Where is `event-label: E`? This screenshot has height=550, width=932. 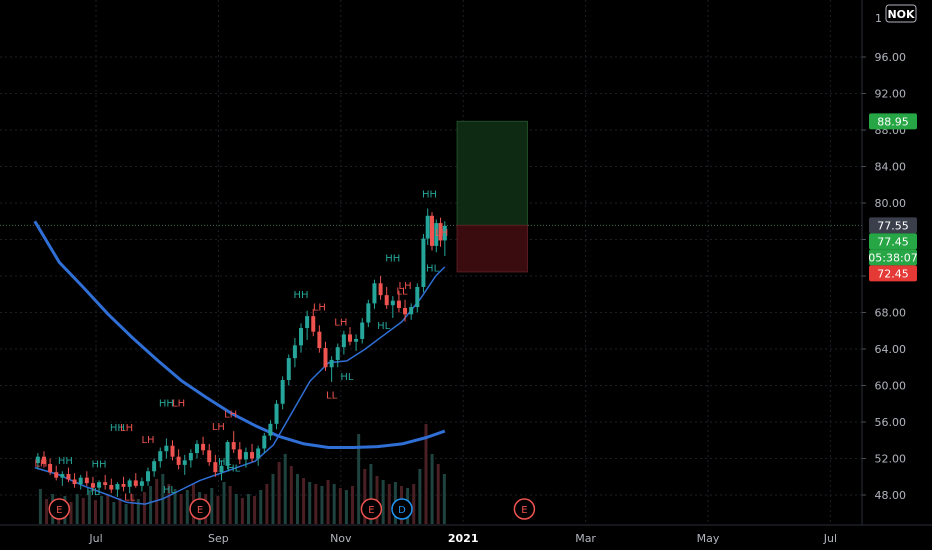 event-label: E is located at coordinates (371, 510).